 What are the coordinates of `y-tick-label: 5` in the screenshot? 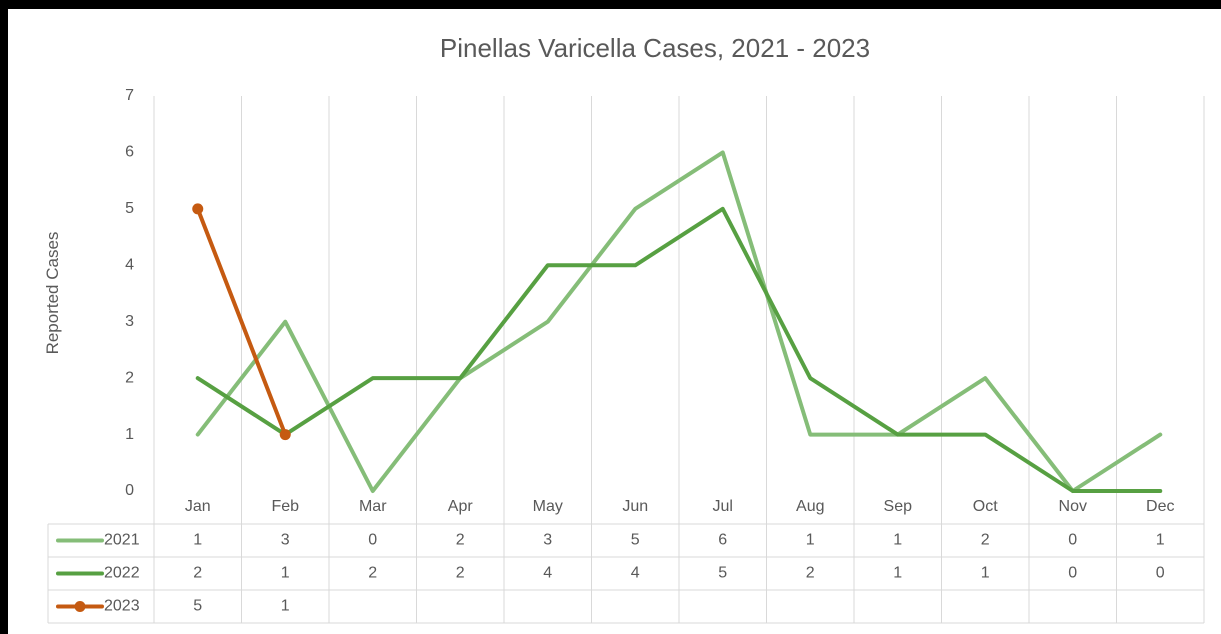 It's located at (129, 208).